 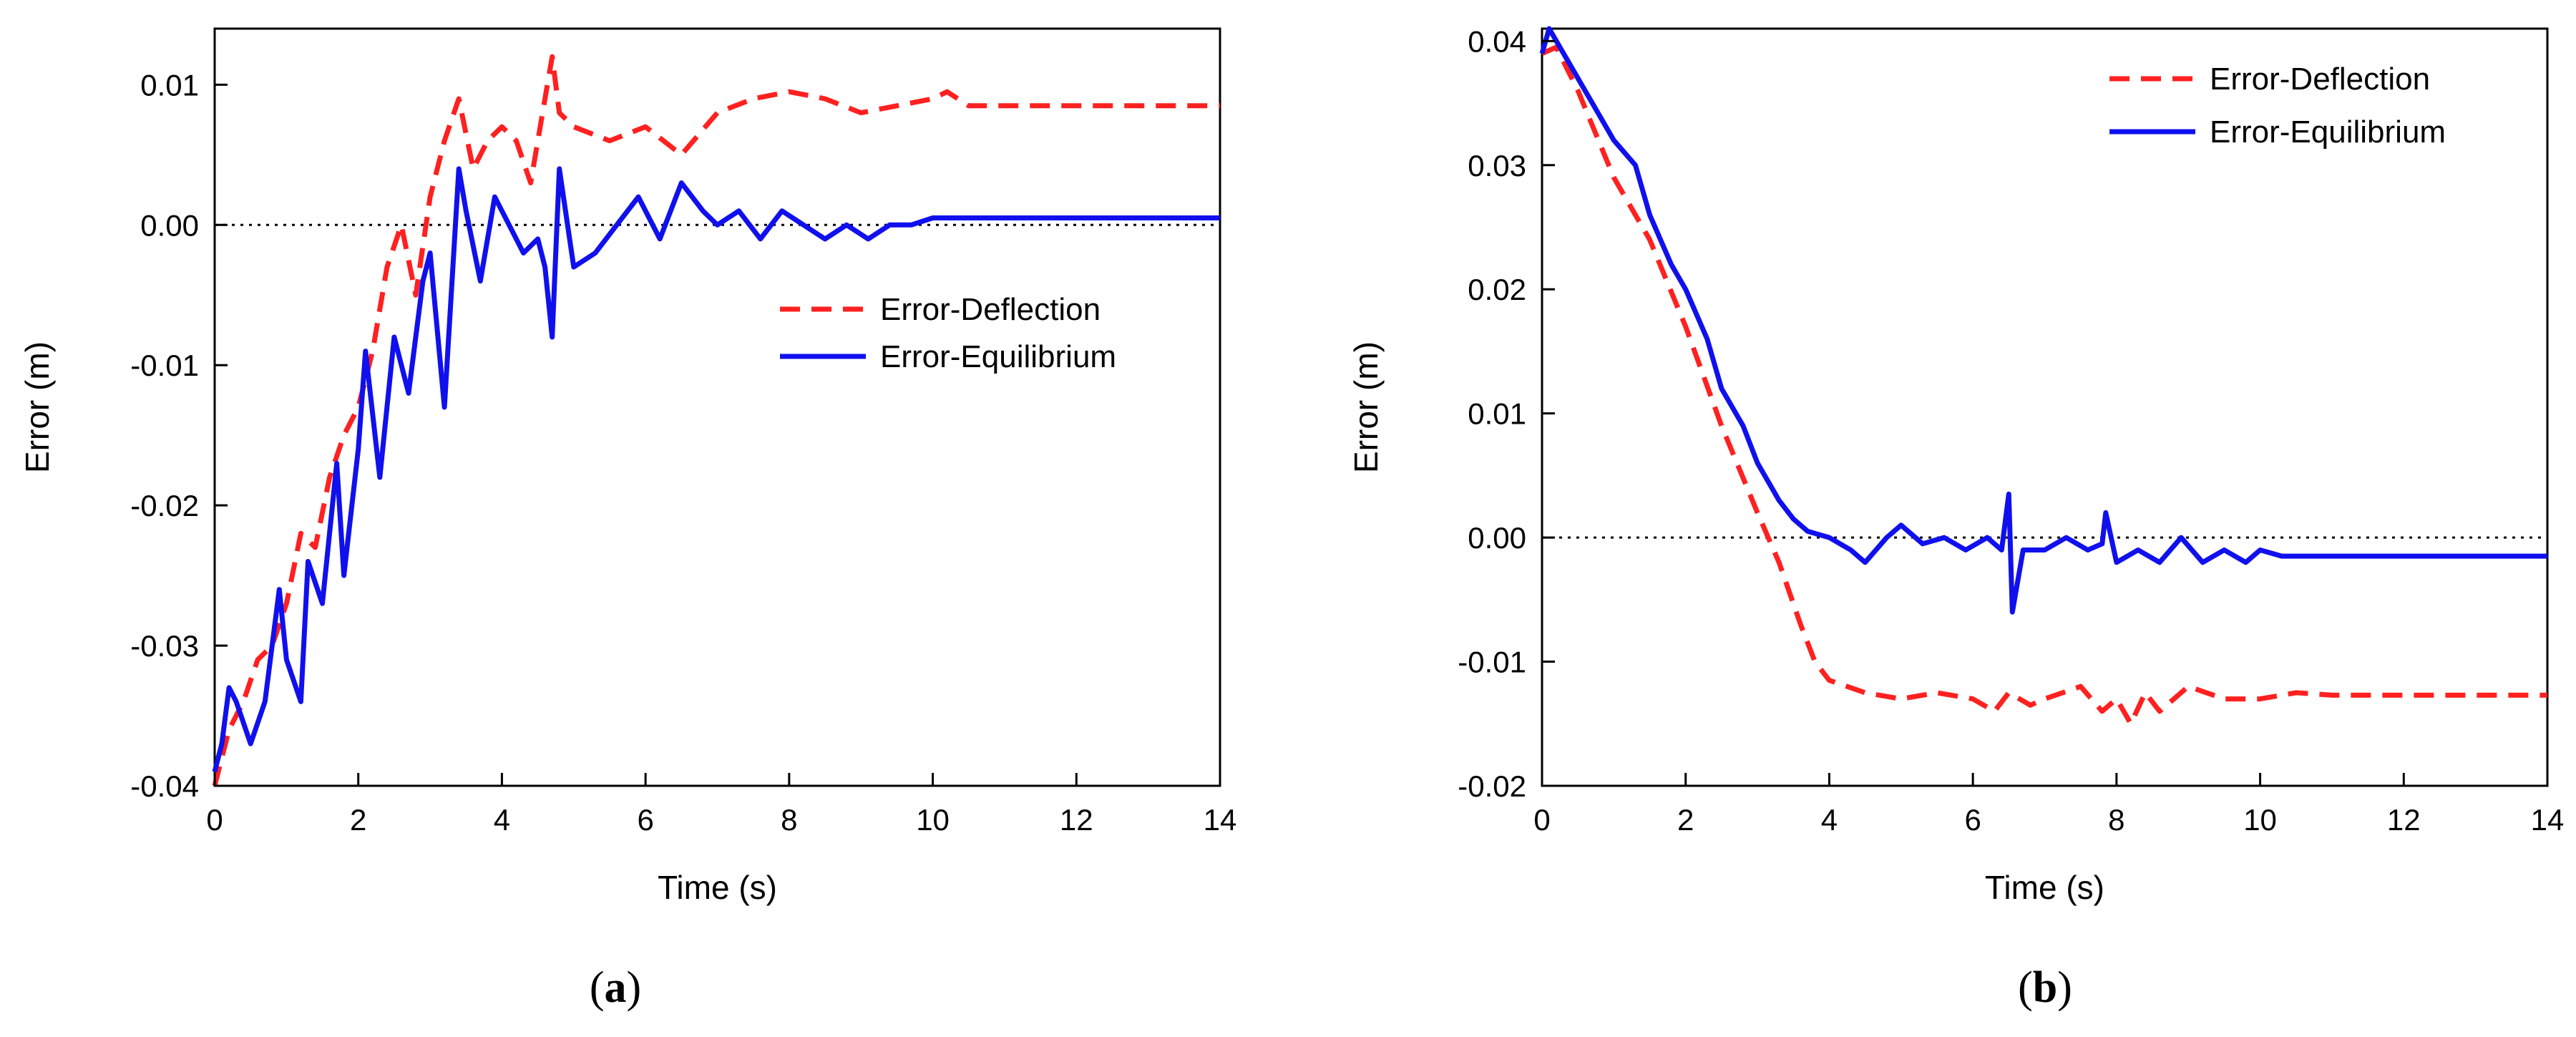 I want to click on y-tick-label: -0.03, so click(x=164, y=646).